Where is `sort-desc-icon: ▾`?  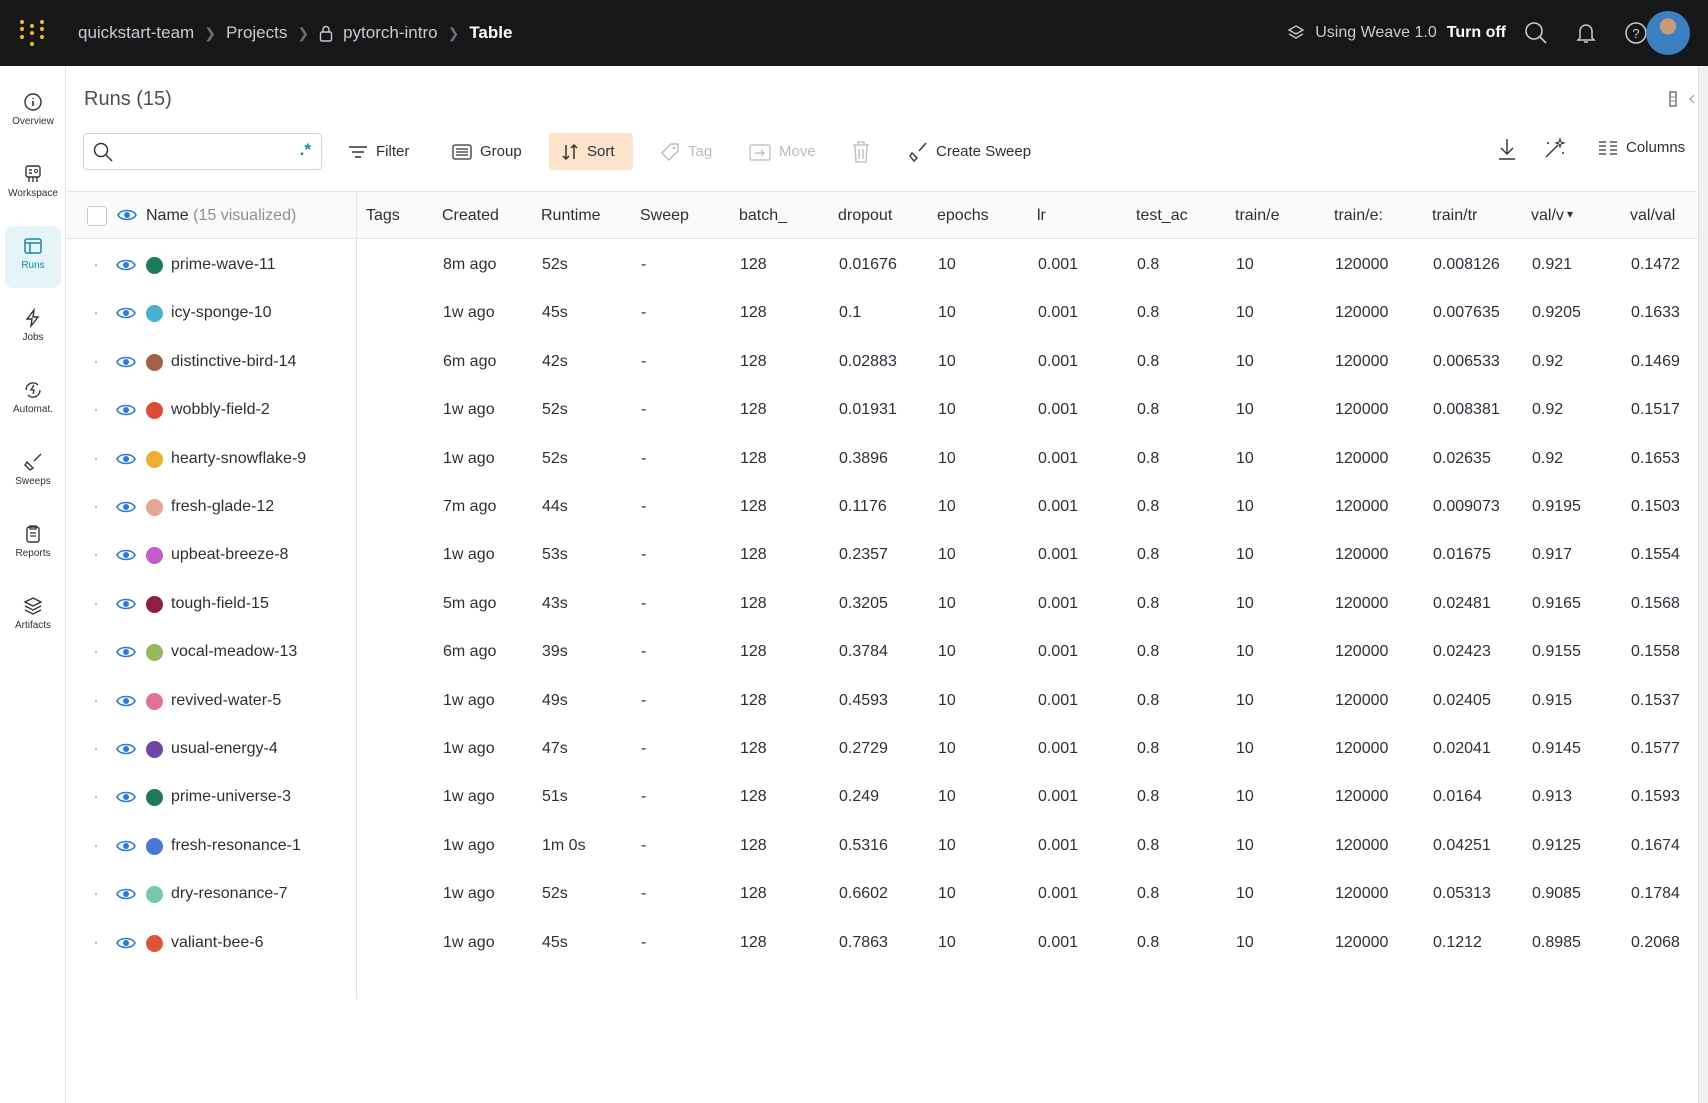
sort-desc-icon: ▾ is located at coordinates (1570, 214).